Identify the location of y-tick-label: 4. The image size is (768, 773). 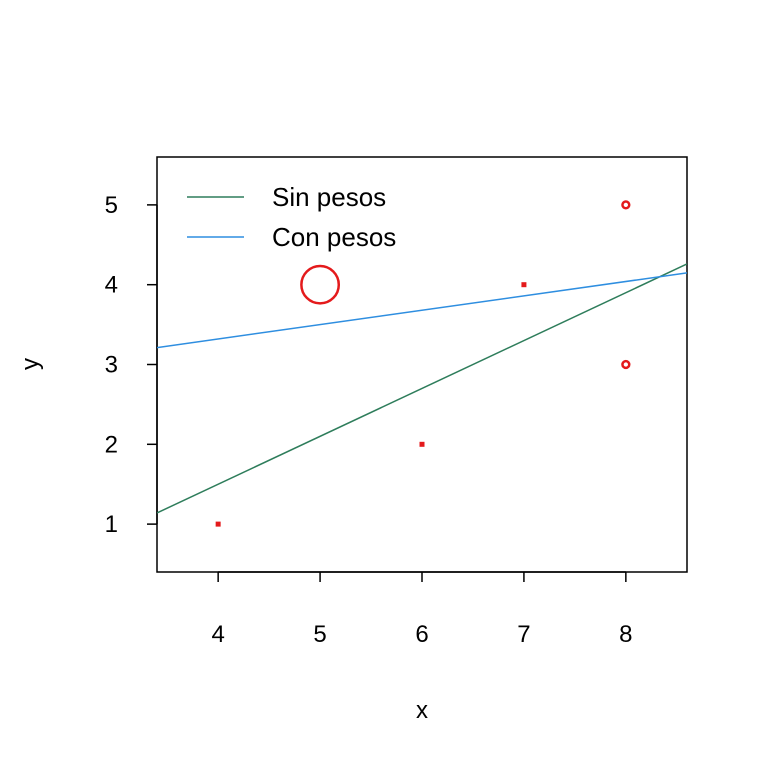
(111, 285).